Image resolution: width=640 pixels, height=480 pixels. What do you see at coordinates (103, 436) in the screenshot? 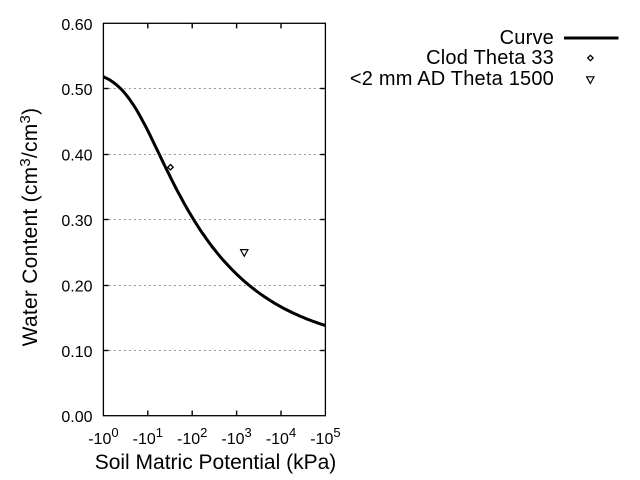
I see `svg-text: -100` at bounding box center [103, 436].